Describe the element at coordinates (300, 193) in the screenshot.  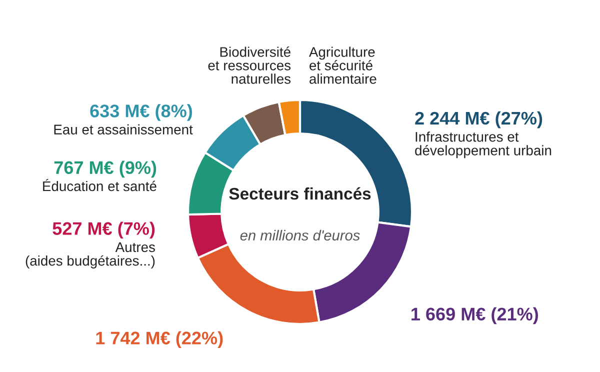
I see `text: Secteurs financés` at that location.